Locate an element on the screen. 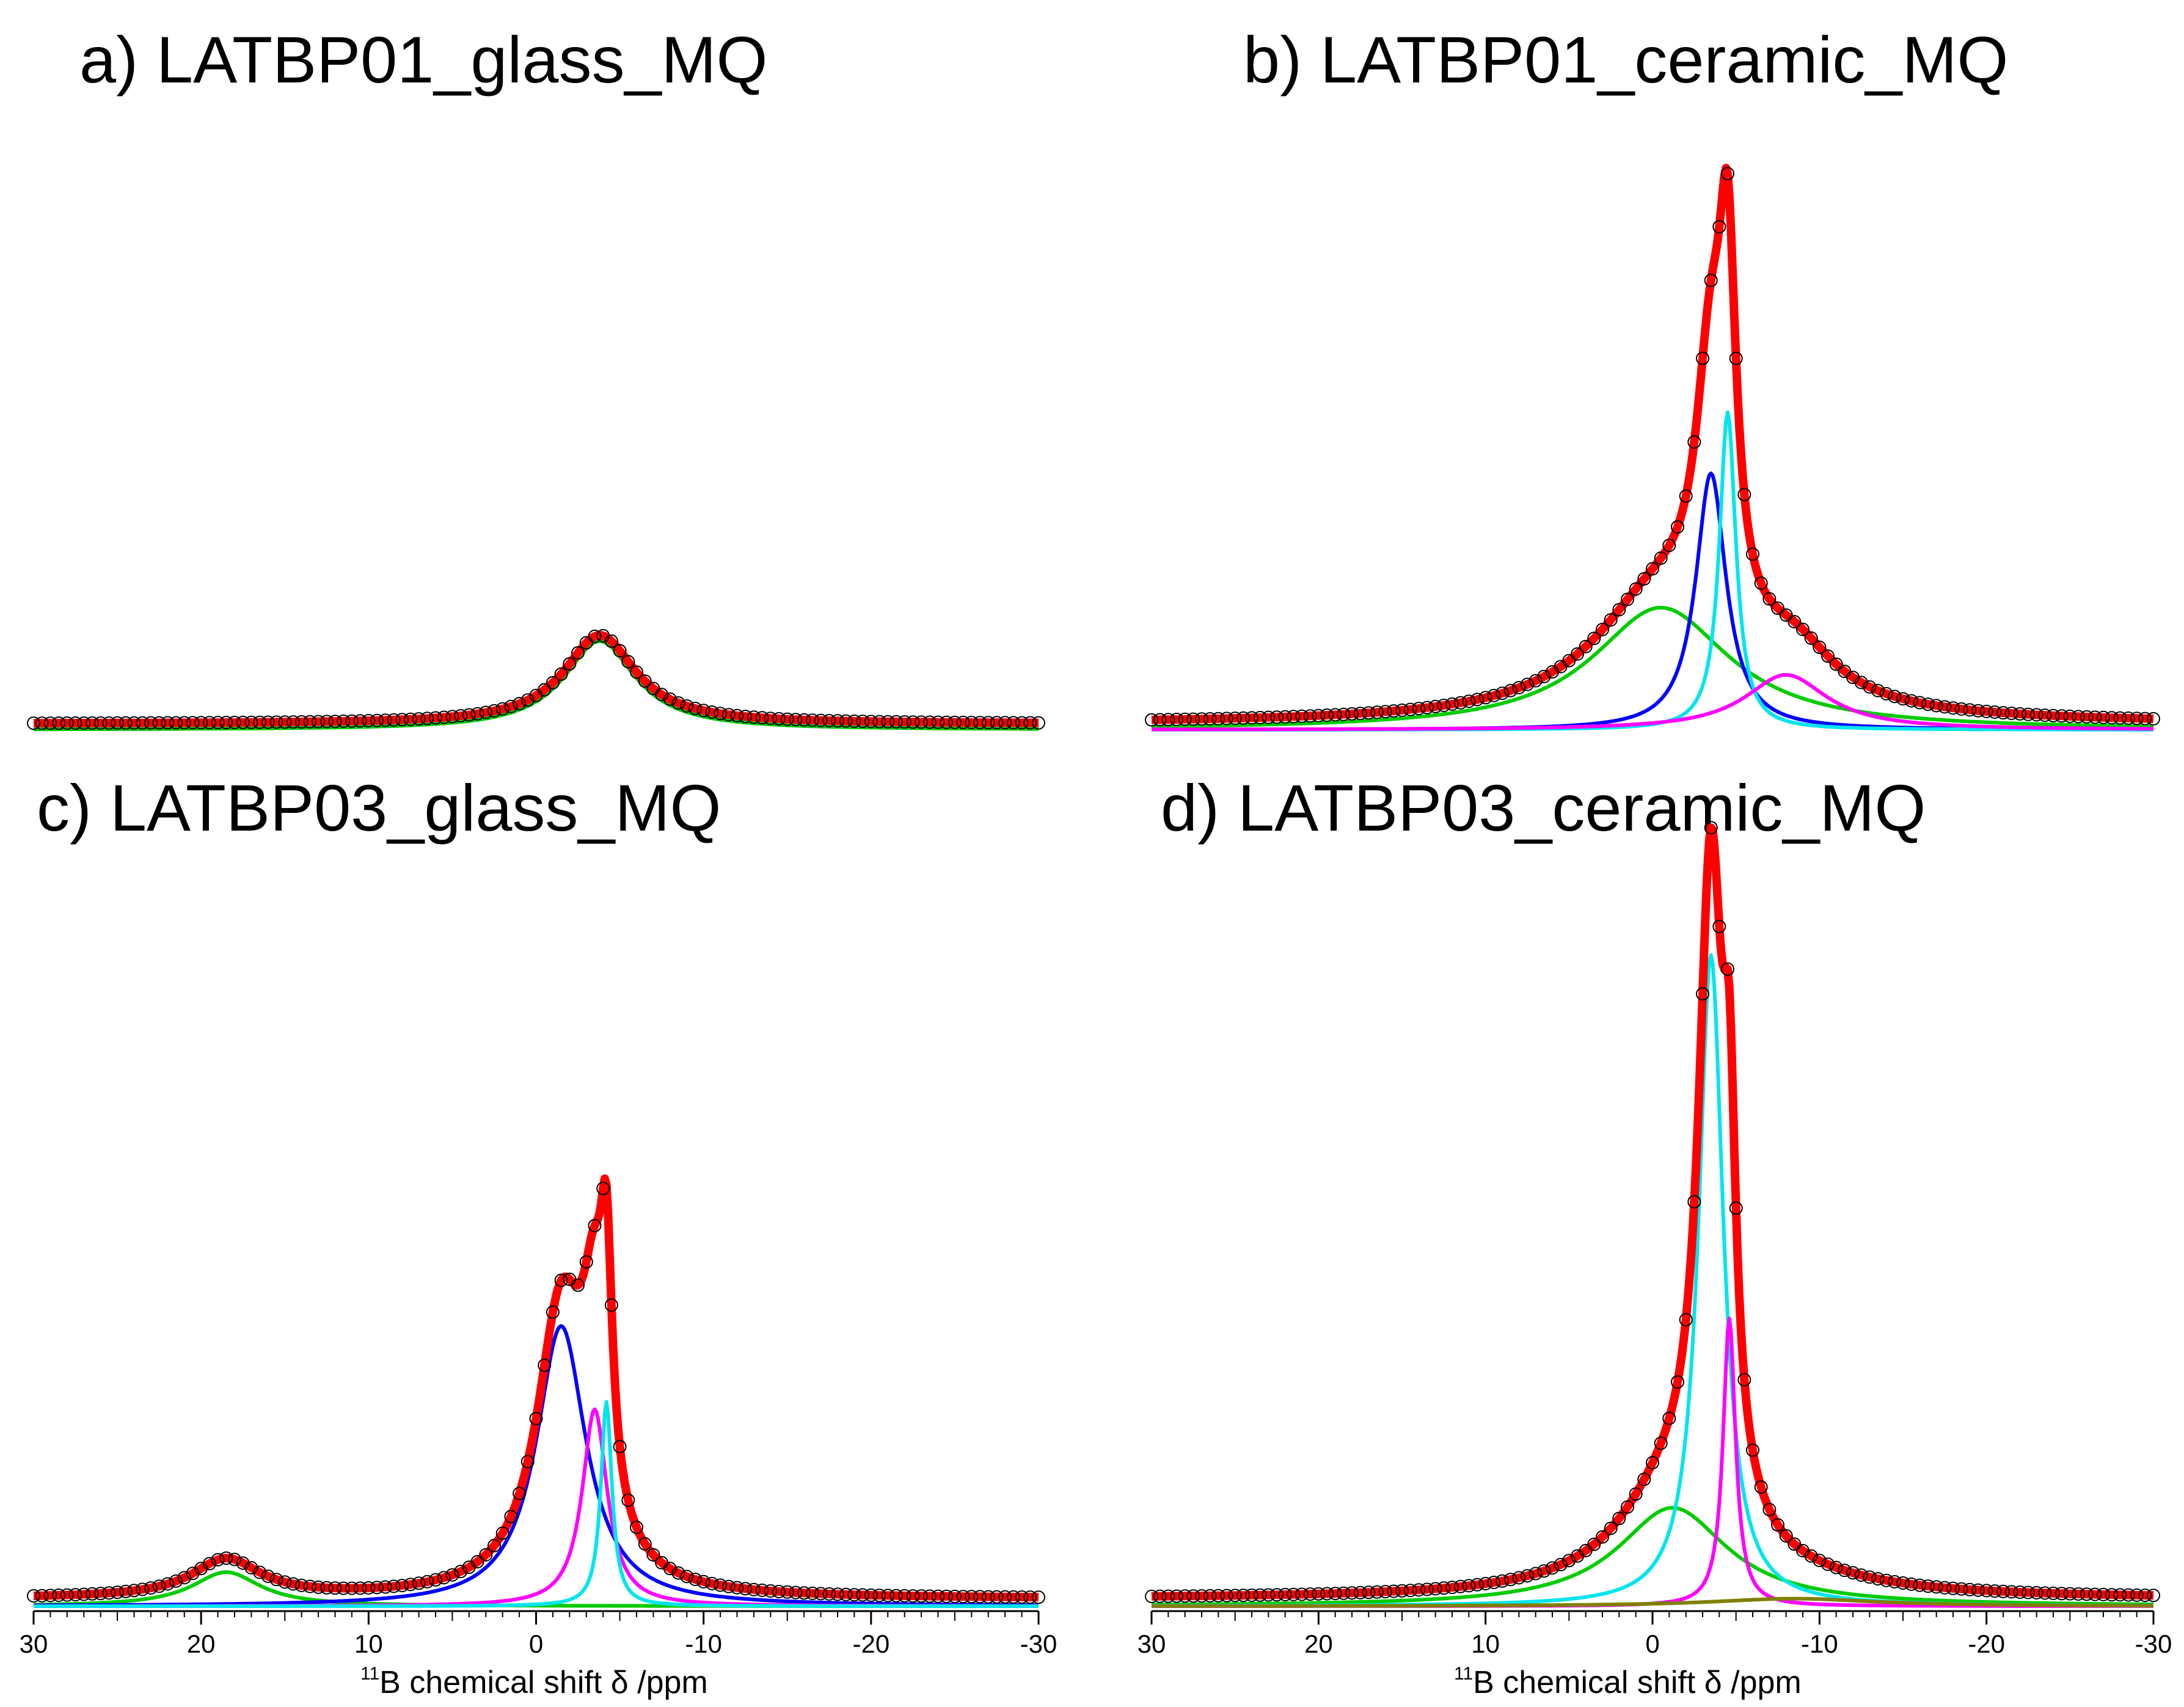 The image size is (2184, 1707). x-tick-label: -30 is located at coordinates (2153, 1644).